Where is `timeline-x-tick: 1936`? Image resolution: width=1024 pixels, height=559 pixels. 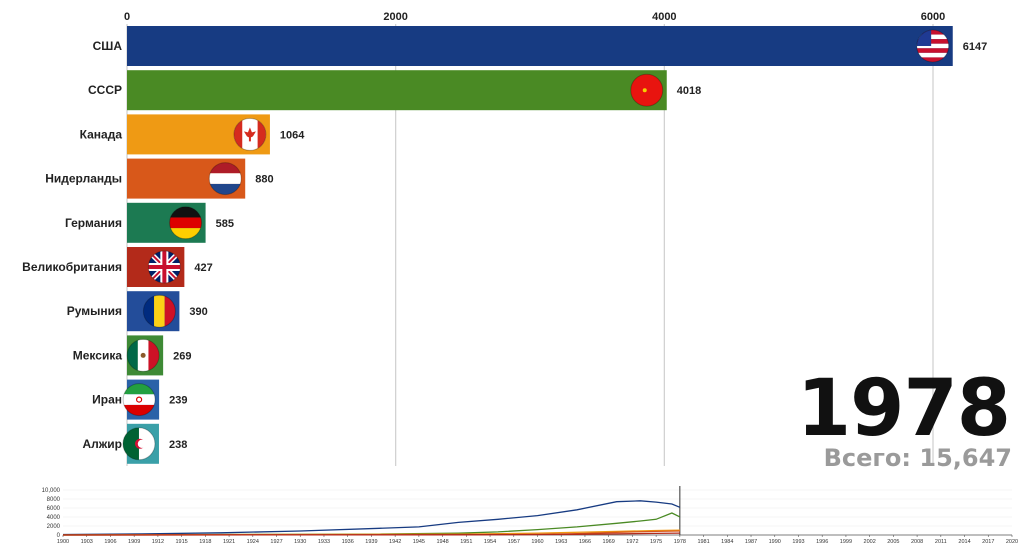 timeline-x-tick: 1936 is located at coordinates (348, 542).